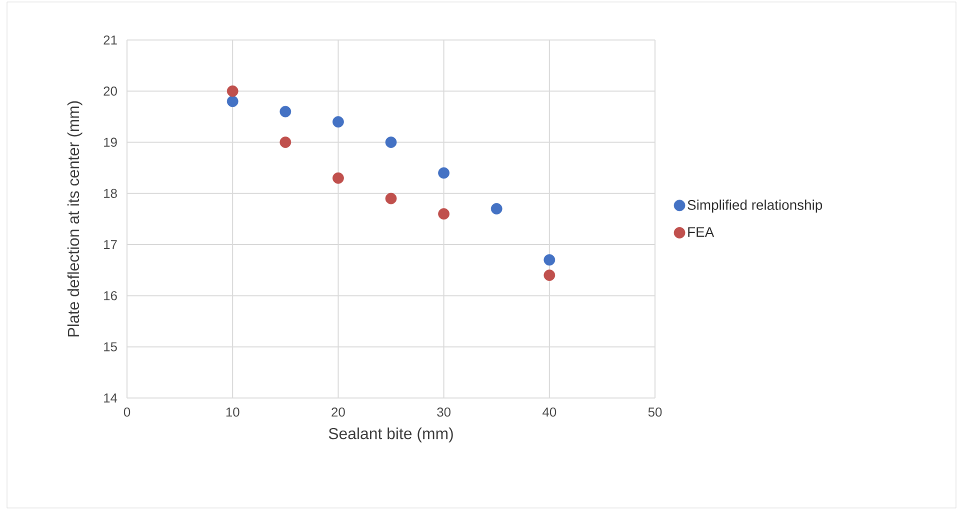 The height and width of the screenshot is (510, 958). What do you see at coordinates (110, 295) in the screenshot?
I see `y-tick-label: 16` at bounding box center [110, 295].